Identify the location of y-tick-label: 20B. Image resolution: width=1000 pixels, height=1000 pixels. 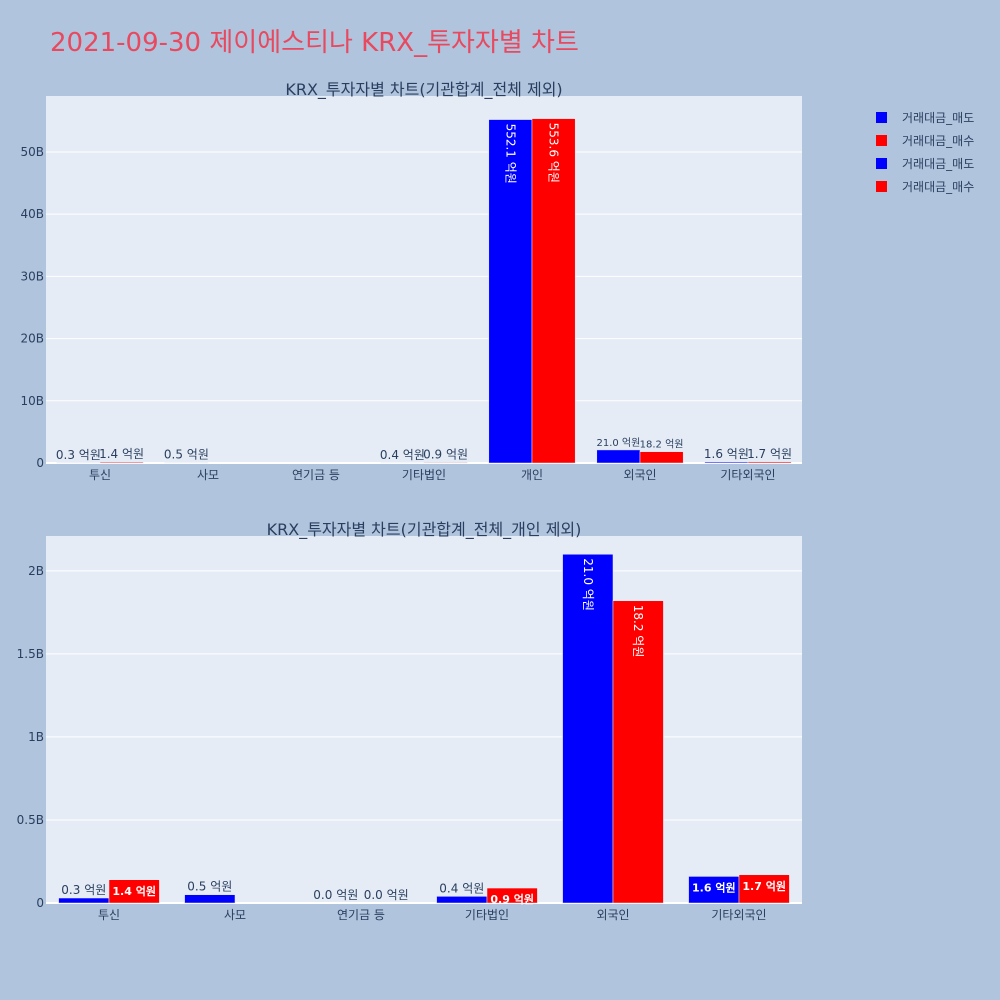
(32, 339).